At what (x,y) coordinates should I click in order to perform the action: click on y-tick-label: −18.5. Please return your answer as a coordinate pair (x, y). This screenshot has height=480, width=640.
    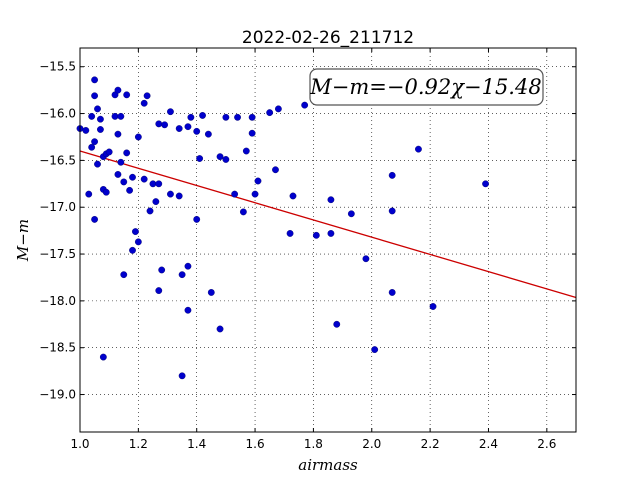
    Looking at the image, I should click on (57, 348).